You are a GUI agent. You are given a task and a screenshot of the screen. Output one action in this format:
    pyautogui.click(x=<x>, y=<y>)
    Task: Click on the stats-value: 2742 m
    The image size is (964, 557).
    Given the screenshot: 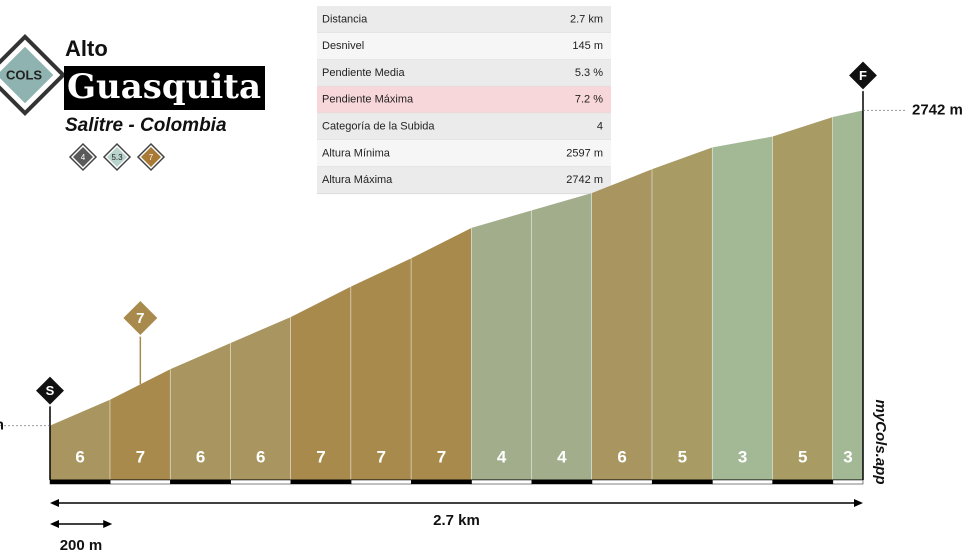 What is the action you would take?
    pyautogui.click(x=584, y=180)
    